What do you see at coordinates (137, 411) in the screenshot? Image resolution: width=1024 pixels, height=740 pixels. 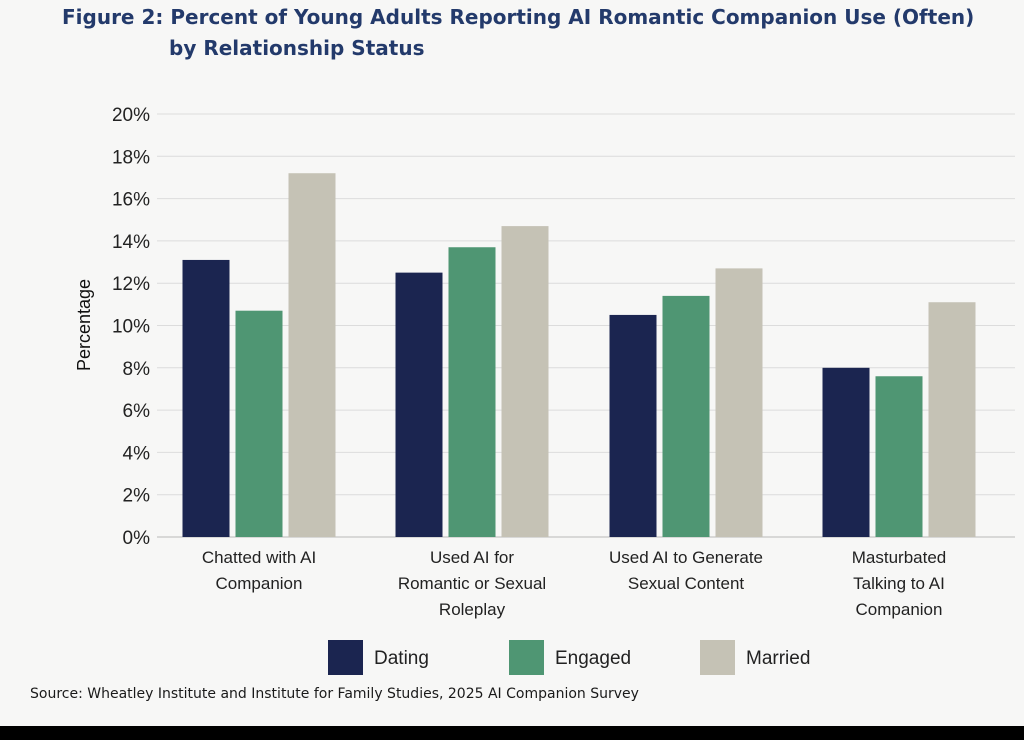 I see `y-tick-label: 6%` at bounding box center [137, 411].